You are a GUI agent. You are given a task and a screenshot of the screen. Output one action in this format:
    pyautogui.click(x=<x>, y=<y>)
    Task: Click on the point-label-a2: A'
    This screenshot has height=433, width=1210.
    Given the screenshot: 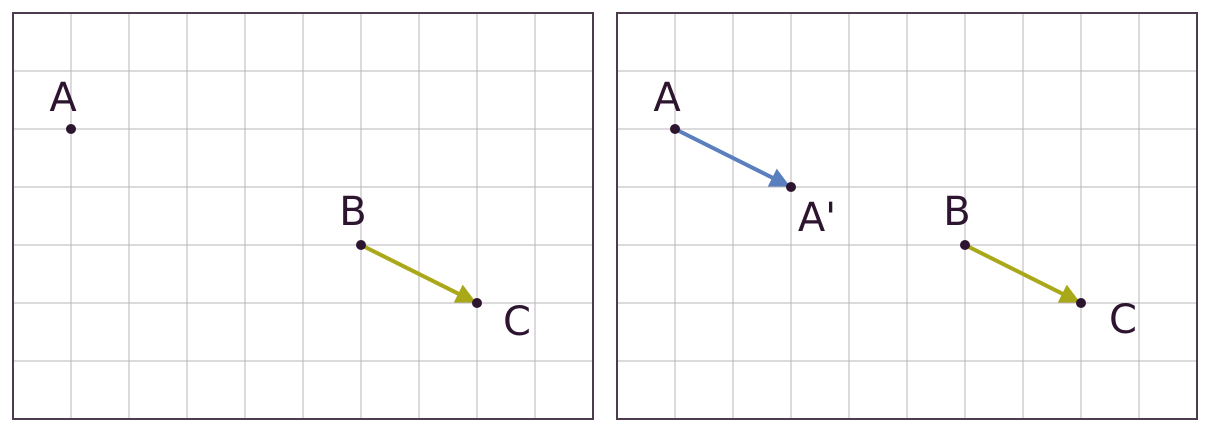 What is the action you would take?
    pyautogui.click(x=817, y=218)
    